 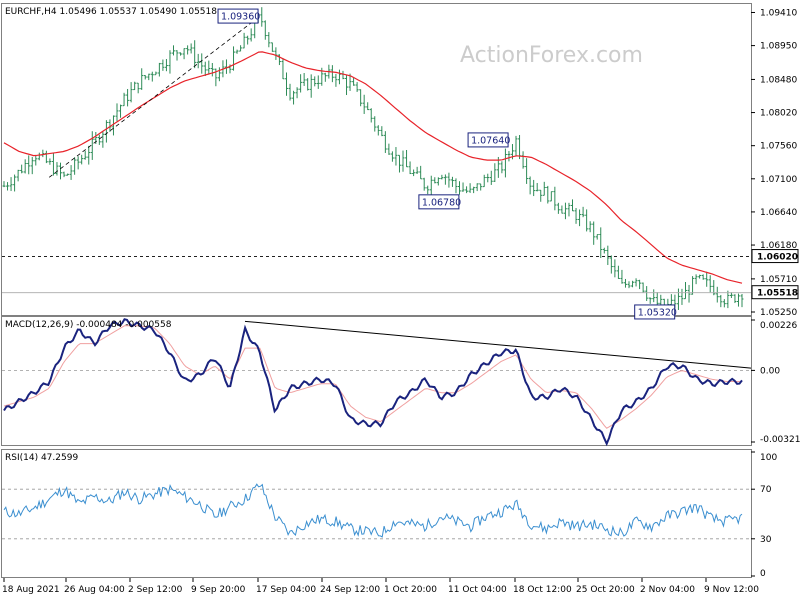 I want to click on rising-trendline, so click(x=154, y=96).